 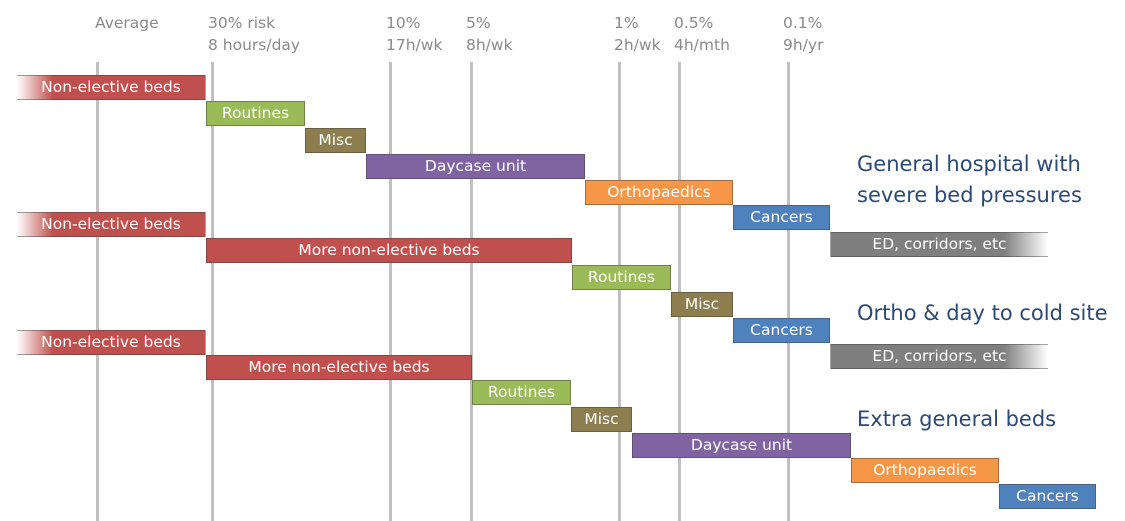 I want to click on bar-s3-routines: Routines, so click(x=521, y=392).